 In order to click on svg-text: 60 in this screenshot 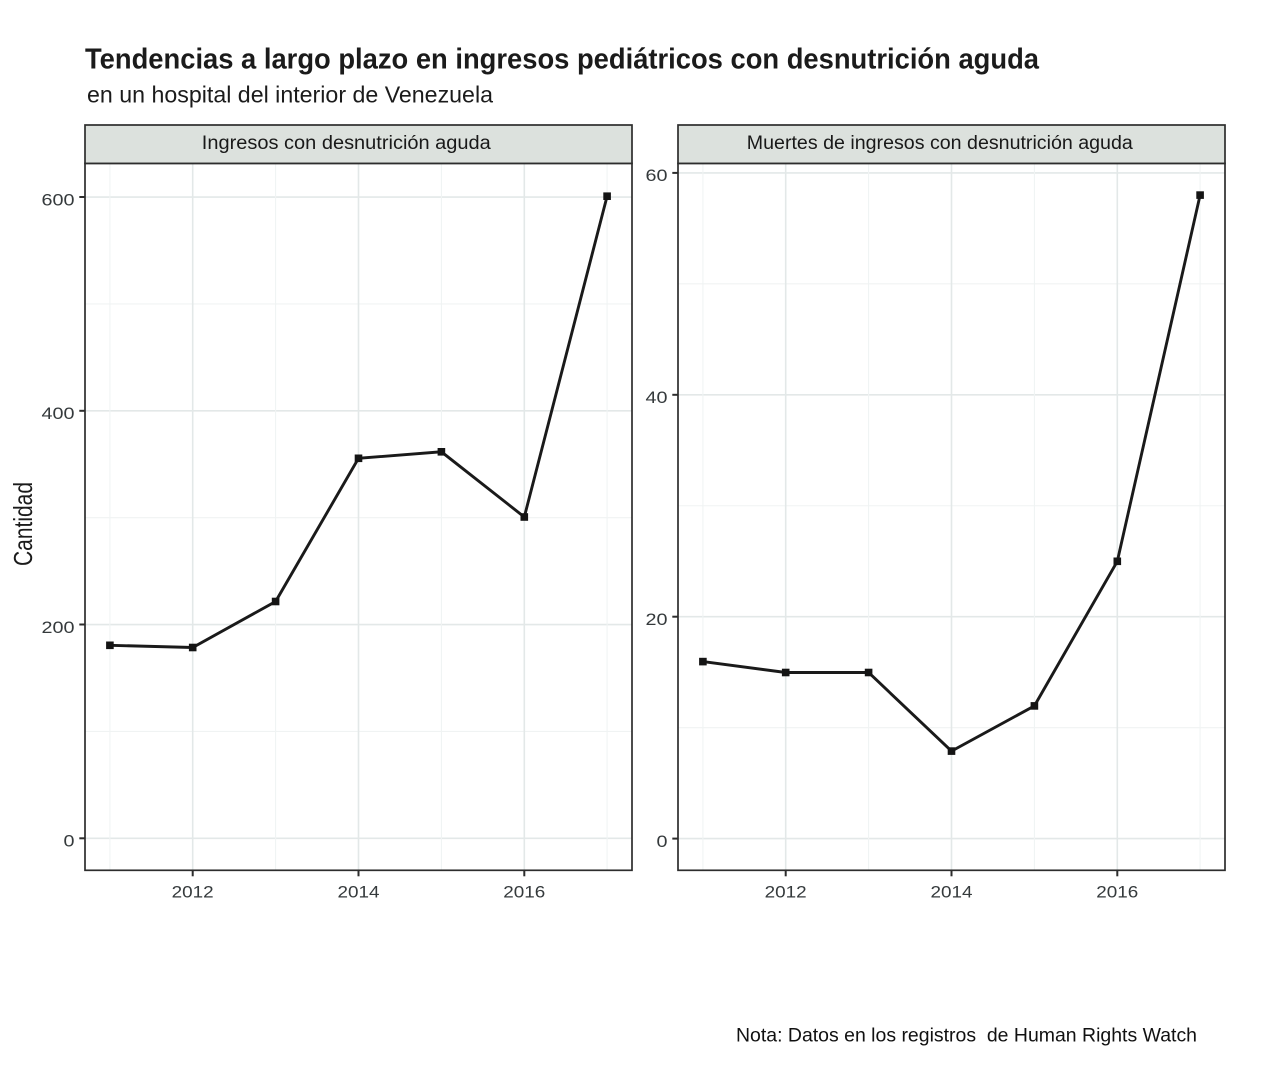, I will do `click(657, 175)`.